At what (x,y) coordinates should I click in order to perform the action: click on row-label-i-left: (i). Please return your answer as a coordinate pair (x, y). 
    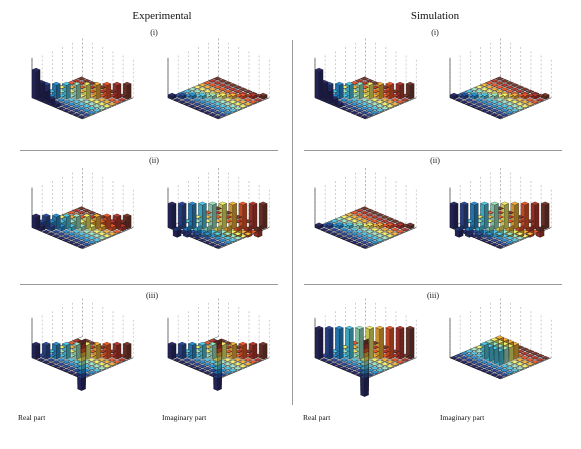
    Looking at the image, I should click on (154, 32).